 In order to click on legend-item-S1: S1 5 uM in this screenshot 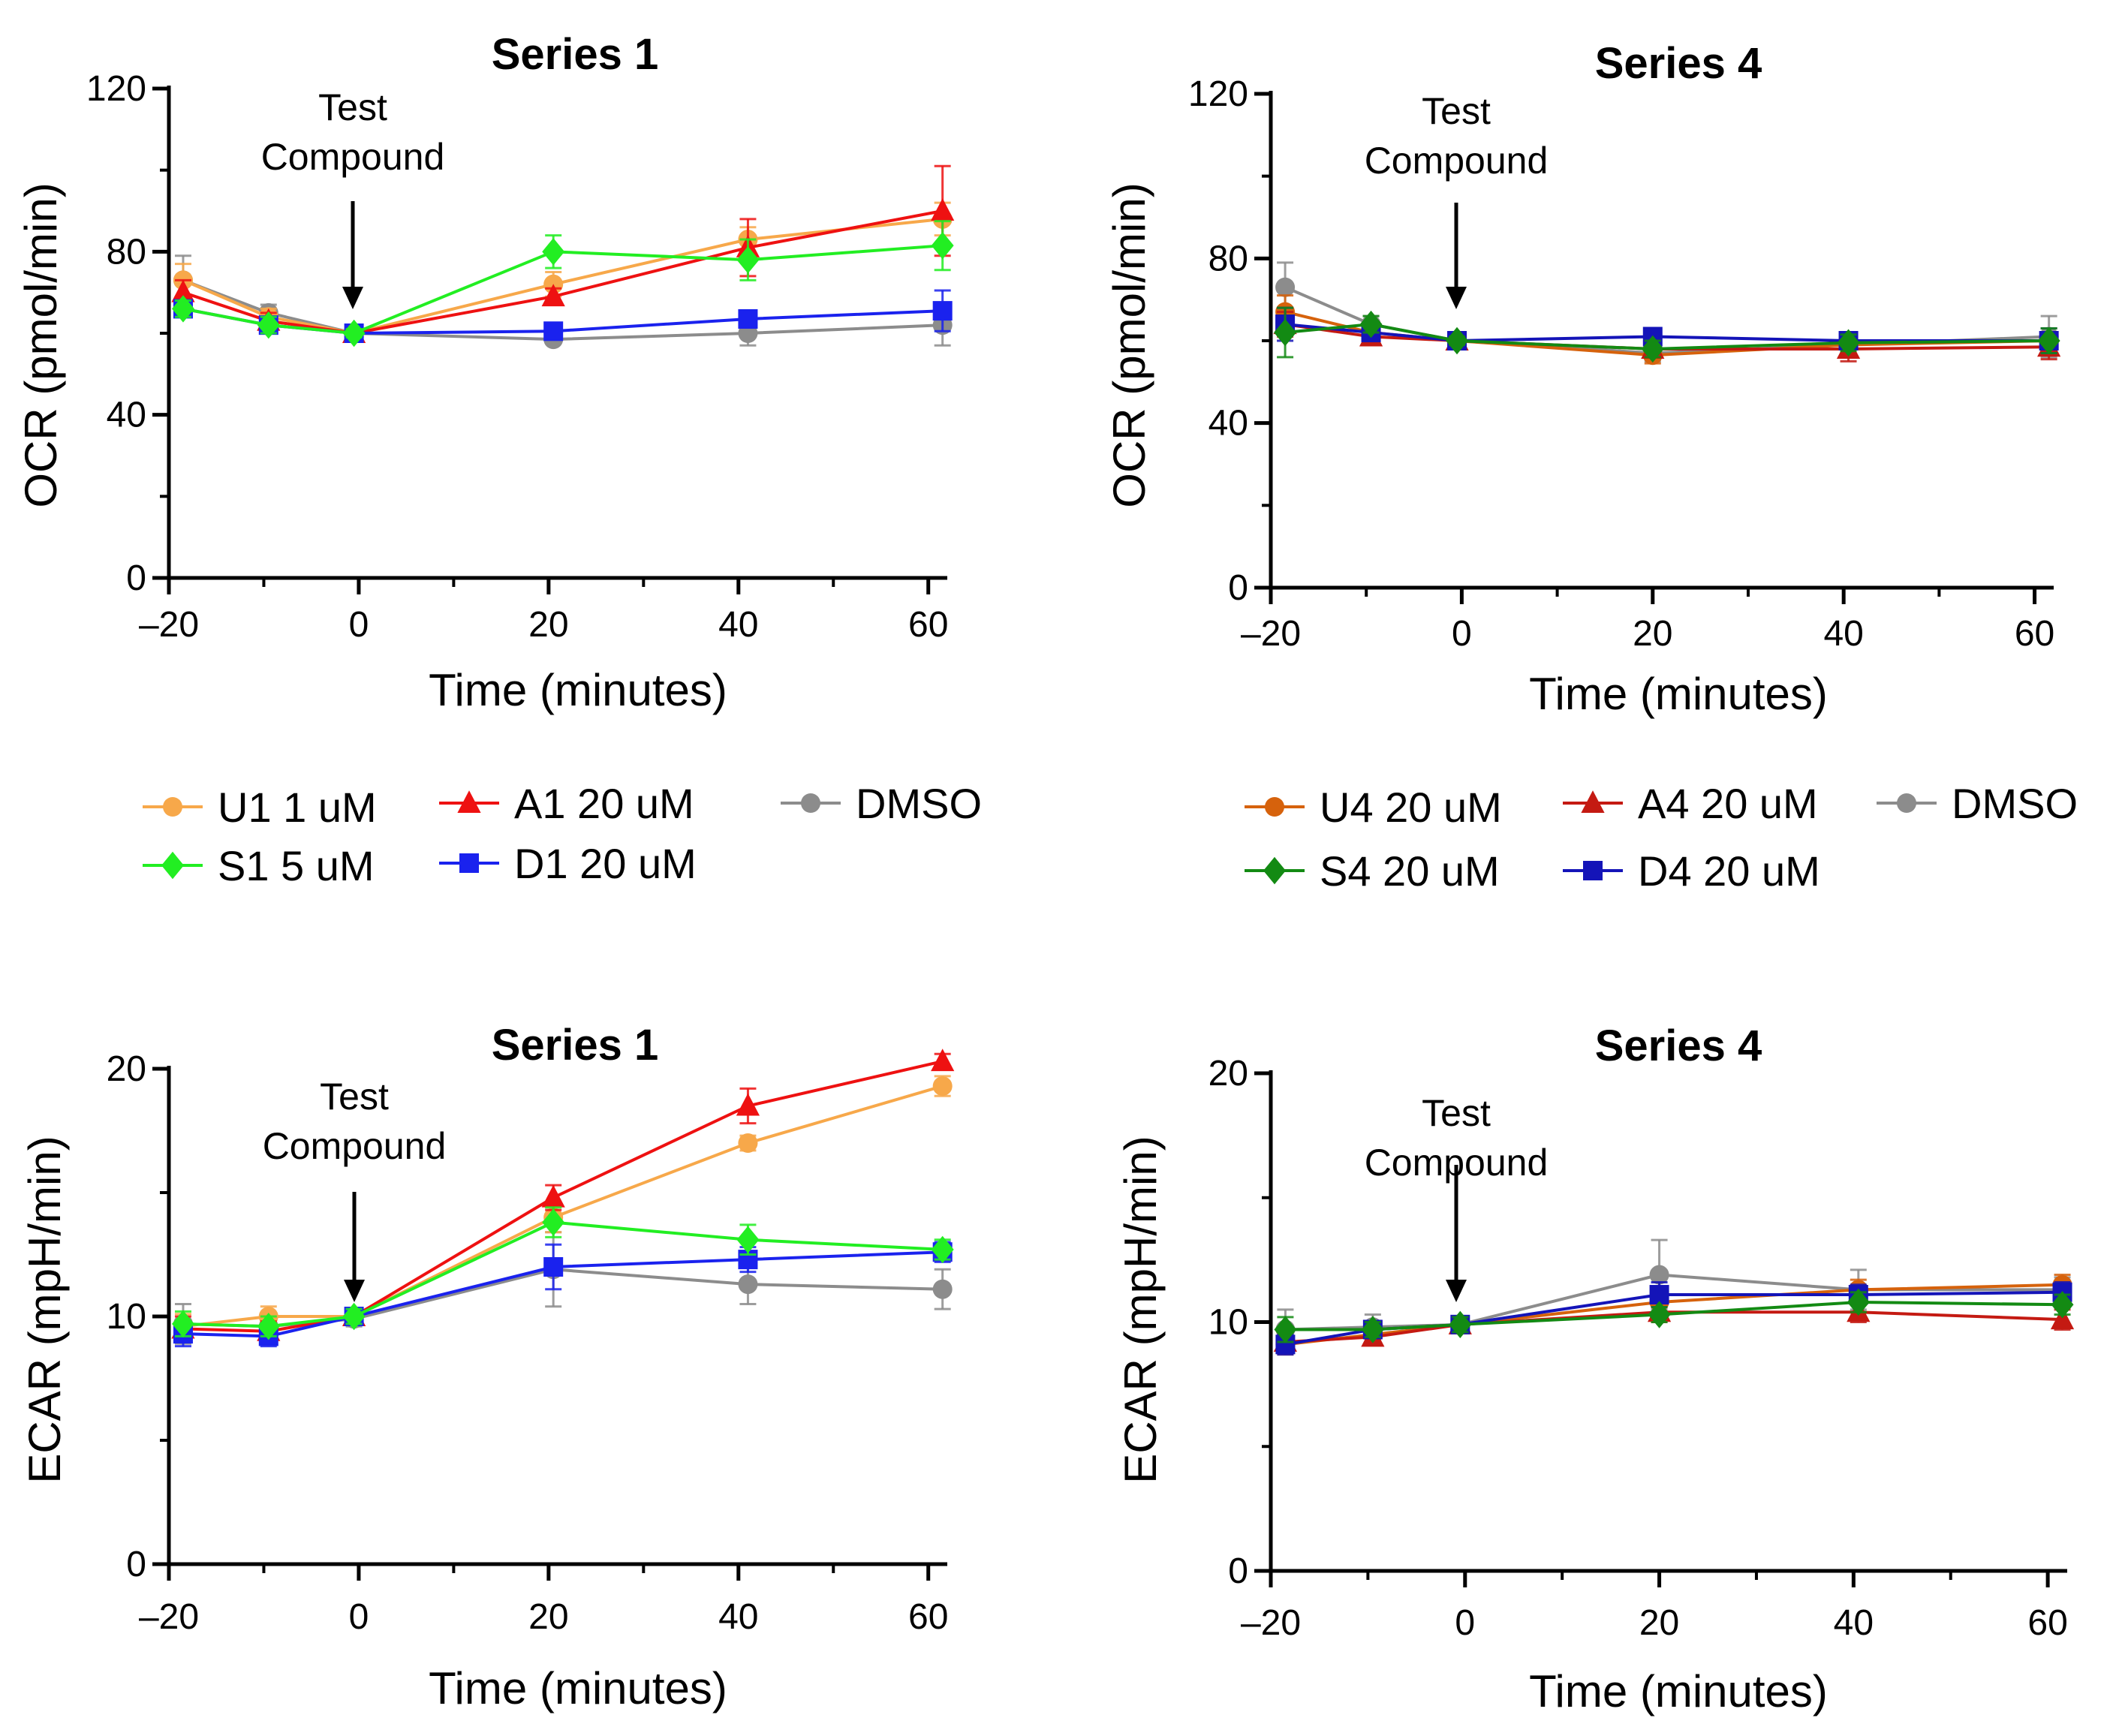, I will do `click(259, 866)`.